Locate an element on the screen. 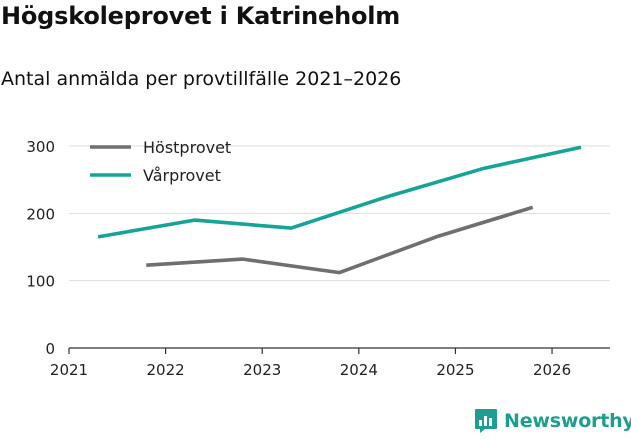 This screenshot has width=631, height=439. y-tick-label: 200 is located at coordinates (40, 214).